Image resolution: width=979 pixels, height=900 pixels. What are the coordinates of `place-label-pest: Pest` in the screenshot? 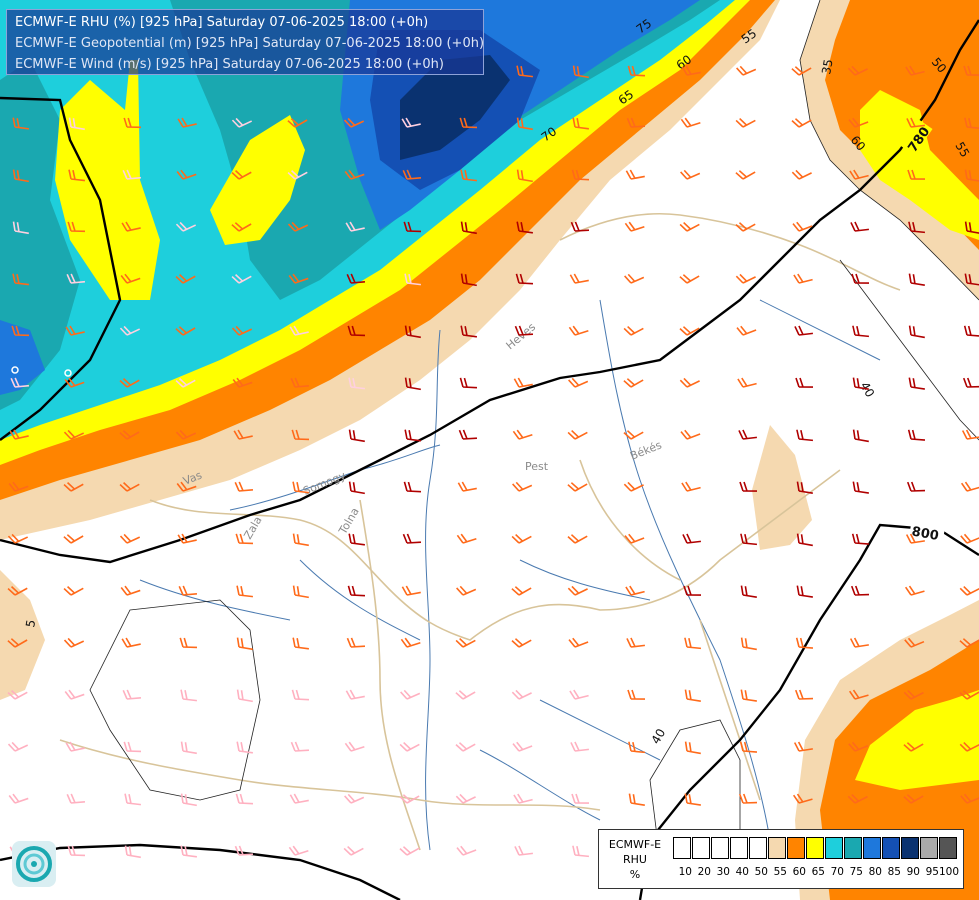 It's located at (537, 466).